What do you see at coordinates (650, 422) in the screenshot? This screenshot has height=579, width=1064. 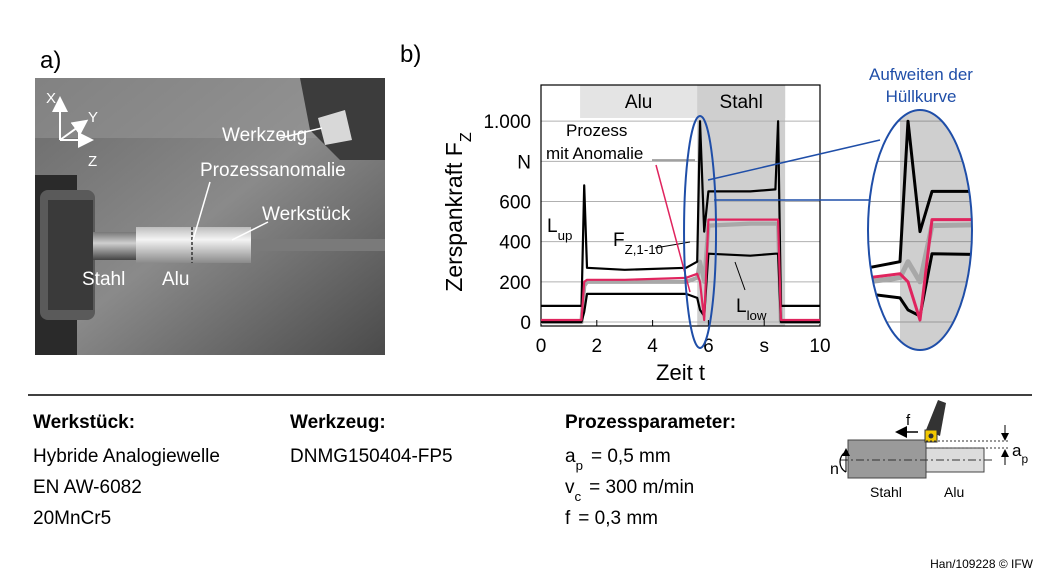 I see `info-title: Prozessparameter:` at bounding box center [650, 422].